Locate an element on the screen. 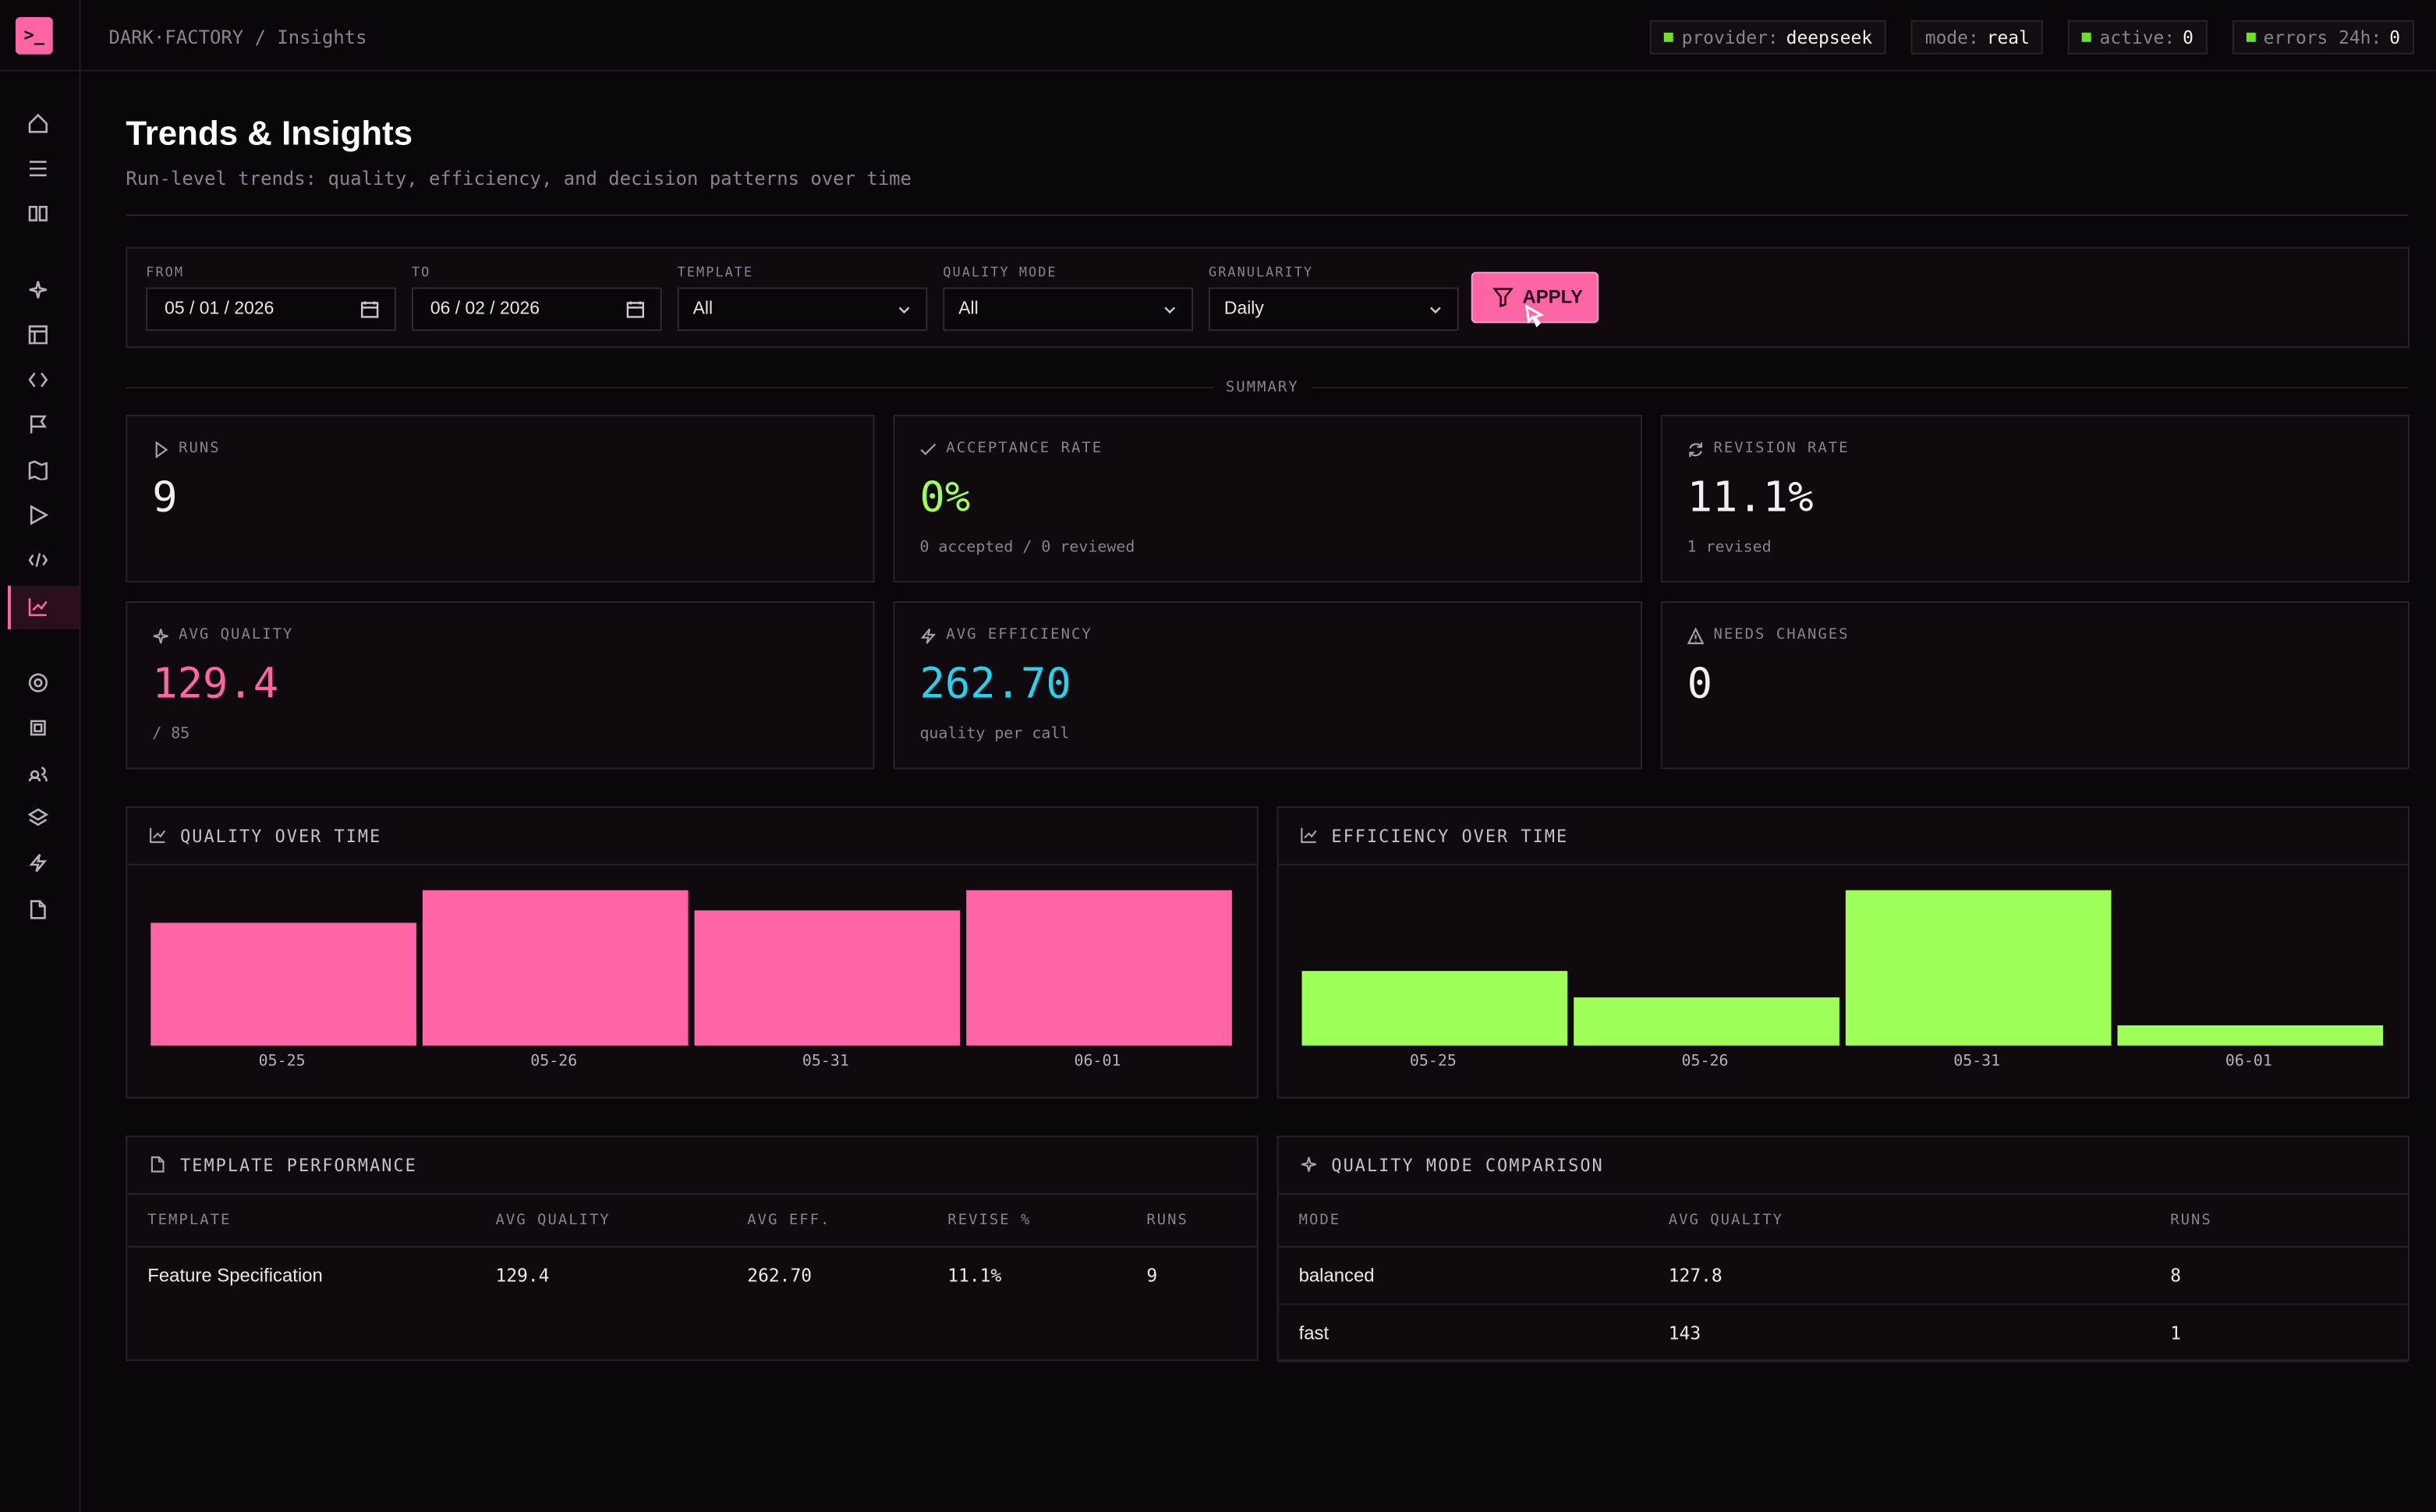 The width and height of the screenshot is (2436, 1512). filter-icon is located at coordinates (1503, 298).